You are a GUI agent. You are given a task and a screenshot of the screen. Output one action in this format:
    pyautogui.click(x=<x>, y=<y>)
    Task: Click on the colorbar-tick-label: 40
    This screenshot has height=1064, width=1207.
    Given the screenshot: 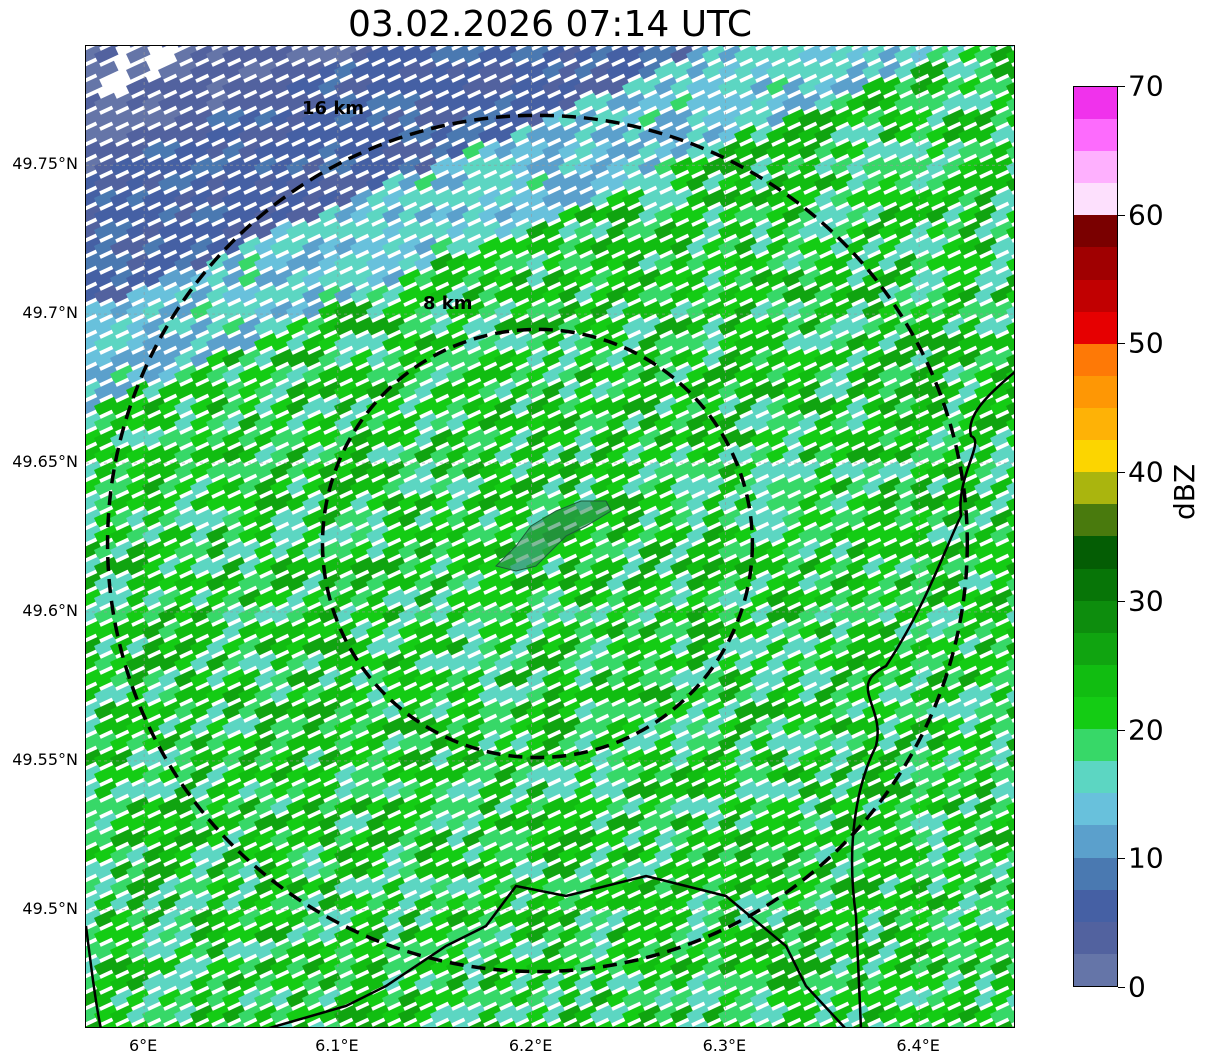 What is the action you would take?
    pyautogui.click(x=1146, y=472)
    